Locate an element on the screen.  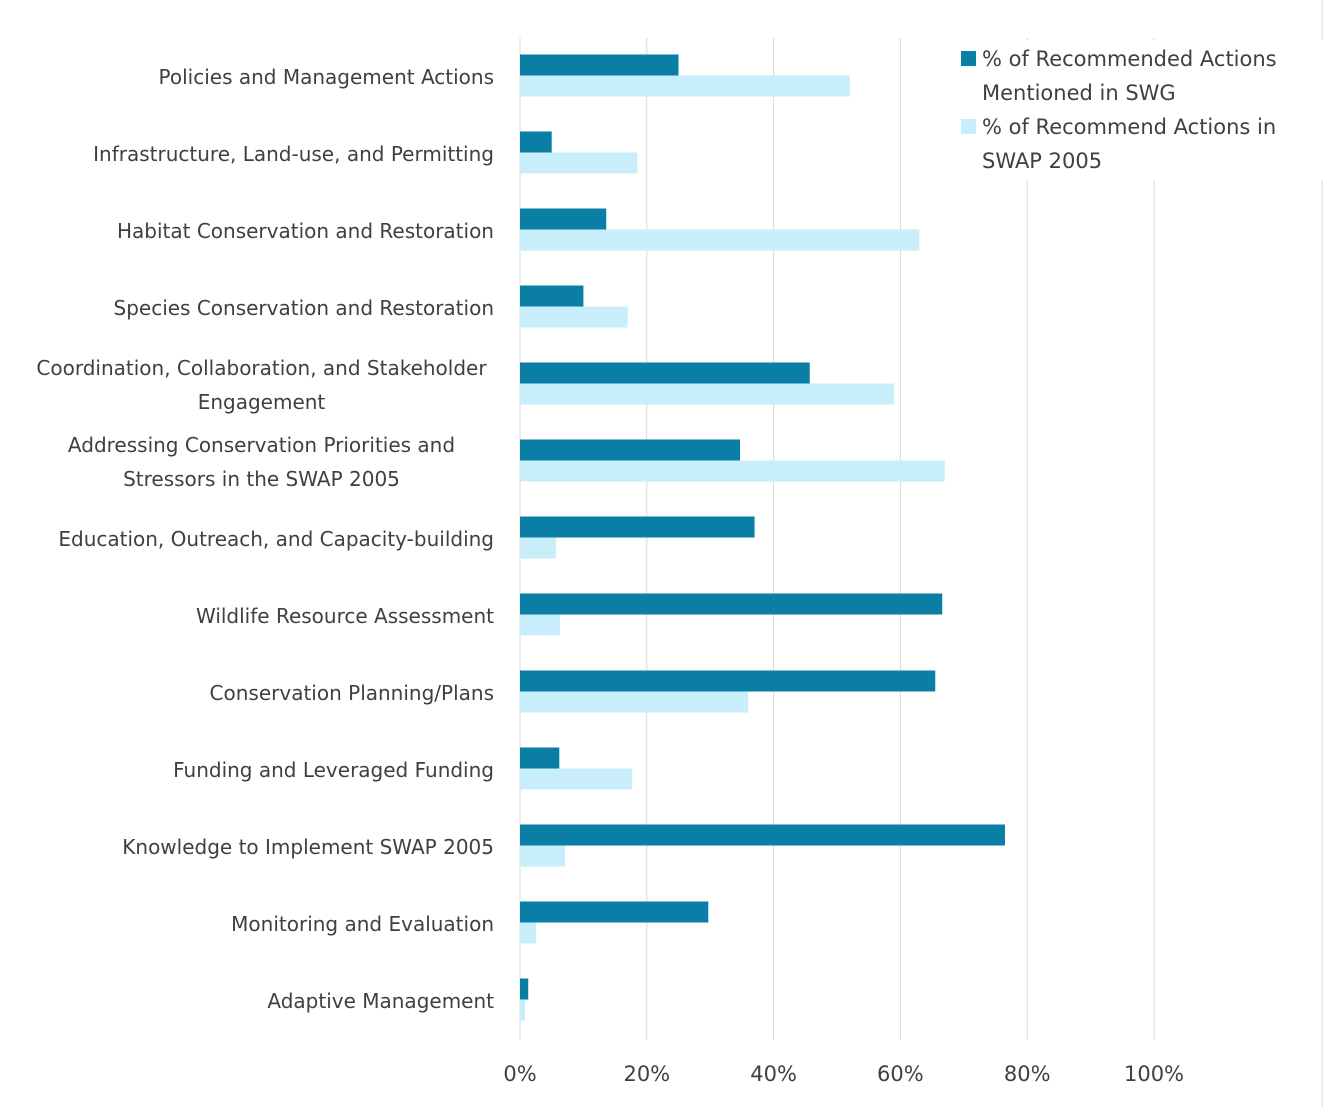
x-tick-label: 100% is located at coordinates (1154, 1074).